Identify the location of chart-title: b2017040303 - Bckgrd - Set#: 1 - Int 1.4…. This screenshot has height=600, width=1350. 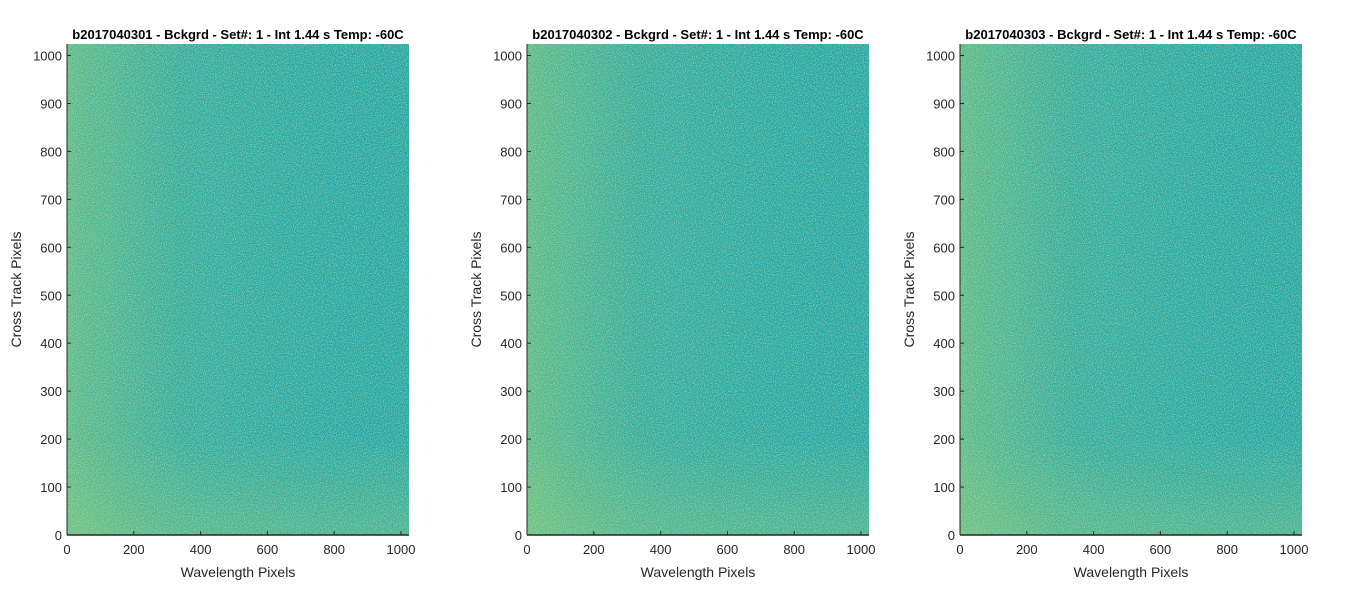
(1131, 34).